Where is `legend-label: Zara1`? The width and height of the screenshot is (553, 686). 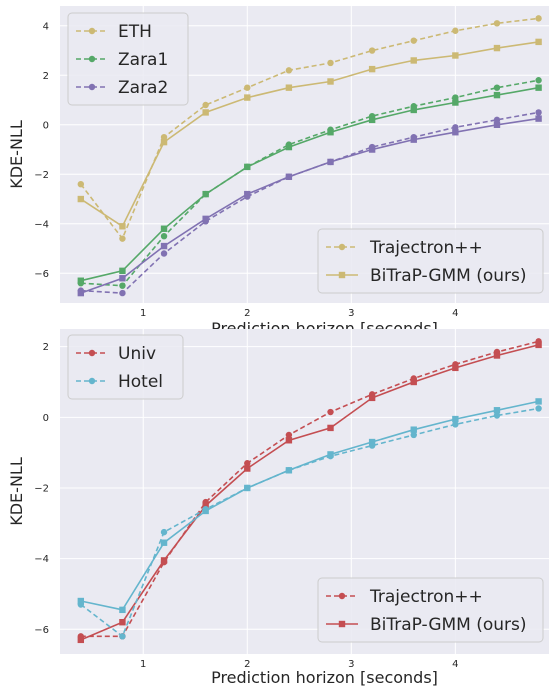
legend-label: Zara1 is located at coordinates (143, 60).